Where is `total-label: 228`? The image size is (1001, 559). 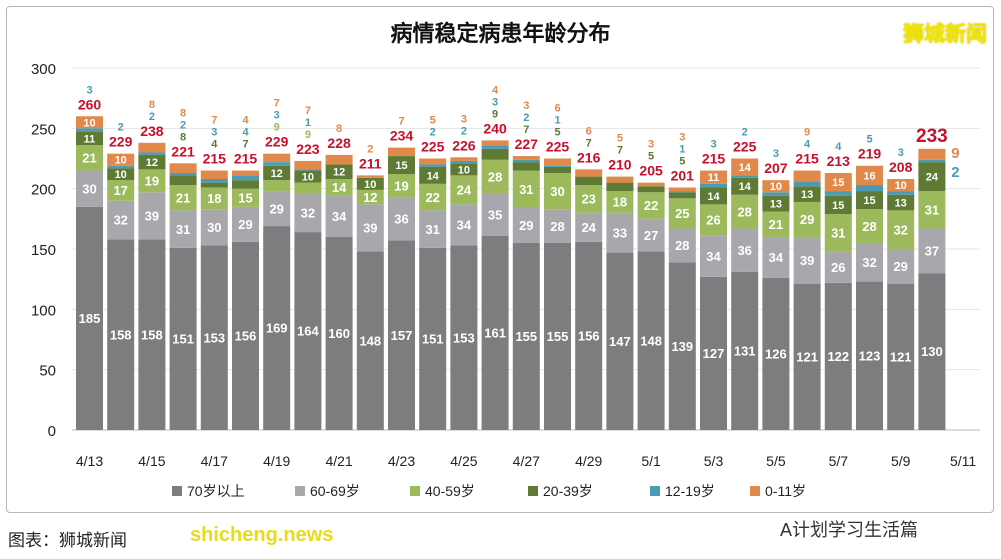 total-label: 228 is located at coordinates (339, 143).